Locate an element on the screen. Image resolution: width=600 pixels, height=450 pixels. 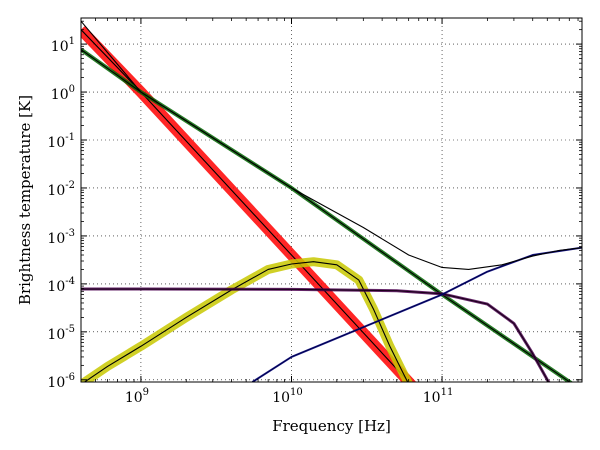
y-axis-label: Brightness temperature [K] is located at coordinates (25, 200).